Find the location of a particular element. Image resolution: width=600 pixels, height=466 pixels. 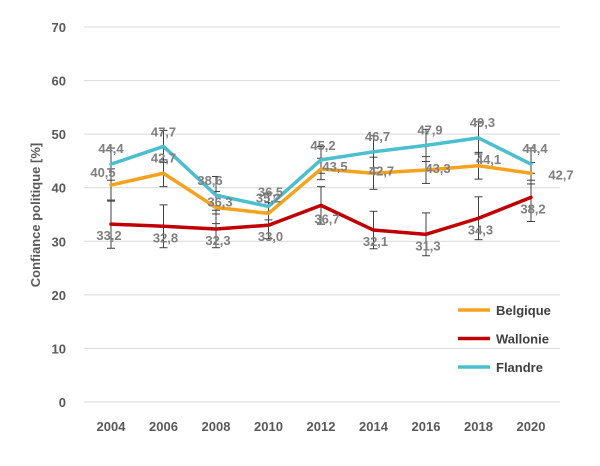

legend-label: Belgique is located at coordinates (523, 310).